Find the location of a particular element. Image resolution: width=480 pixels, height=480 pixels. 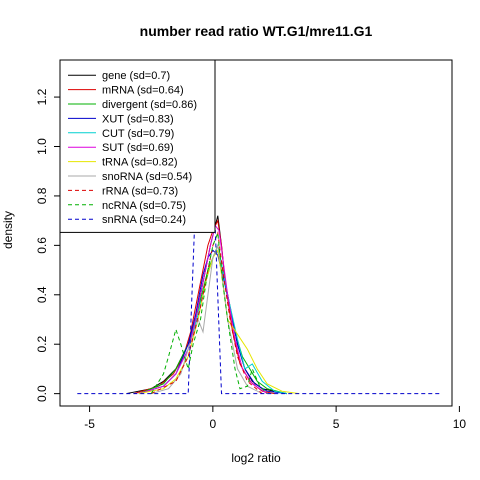

legend-label: snRNA (sd=0.24) is located at coordinates (144, 220).